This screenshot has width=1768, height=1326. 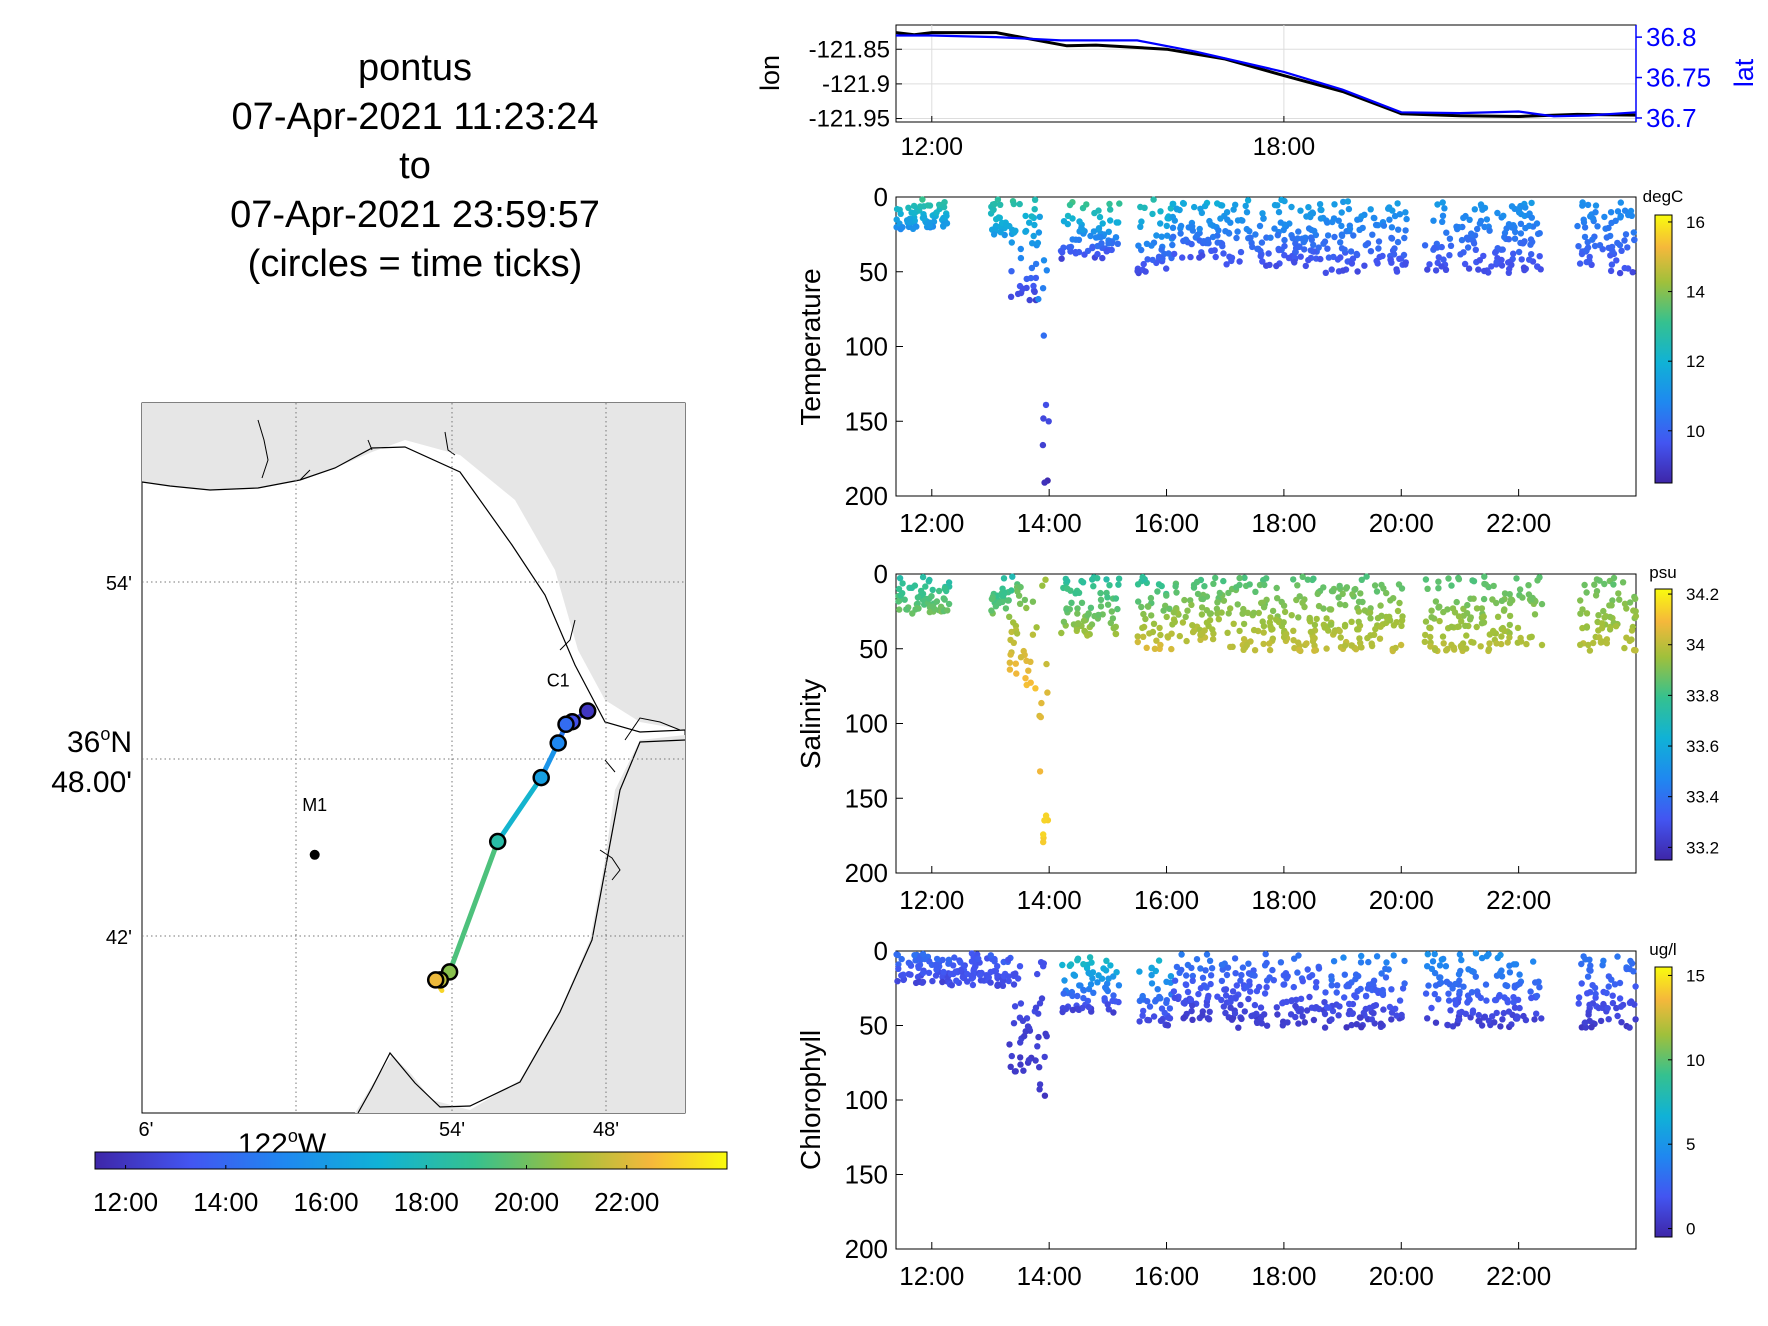 I want to click on station-marker-m1, so click(x=314, y=854).